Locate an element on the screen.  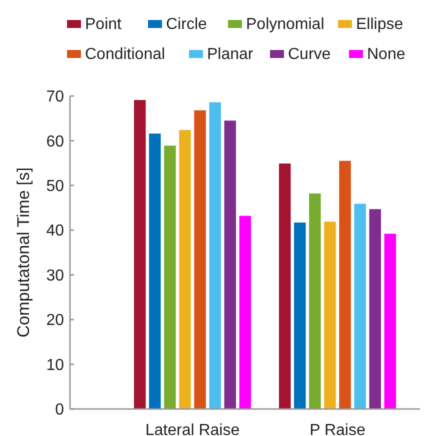
legend-label: None is located at coordinates (386, 54).